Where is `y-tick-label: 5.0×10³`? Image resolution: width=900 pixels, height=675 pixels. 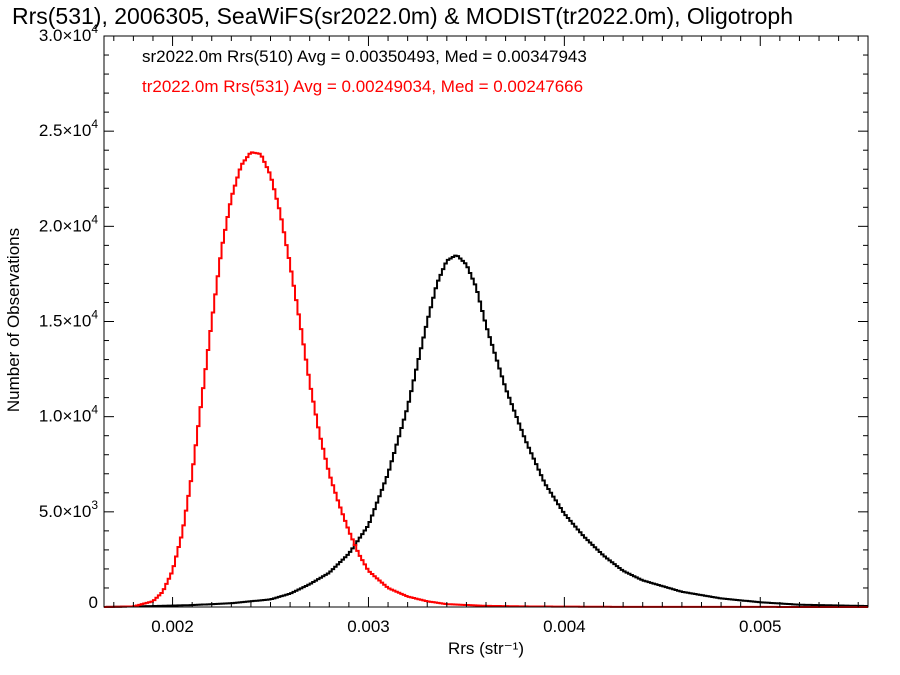
y-tick-label: 5.0×10³ is located at coordinates (68, 509).